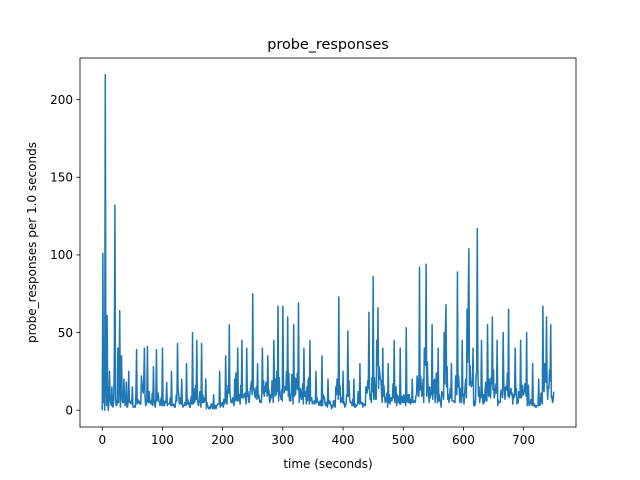  I want to click on chart-title: probe_responses, so click(328, 45).